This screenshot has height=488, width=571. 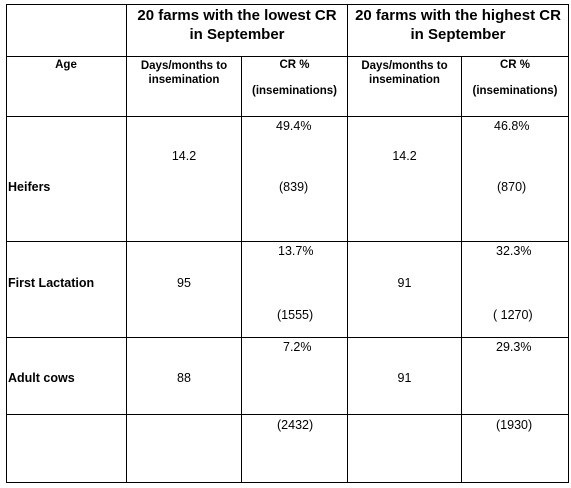 I want to click on adult-cows-cr-high: 29.3%, so click(x=514, y=347).